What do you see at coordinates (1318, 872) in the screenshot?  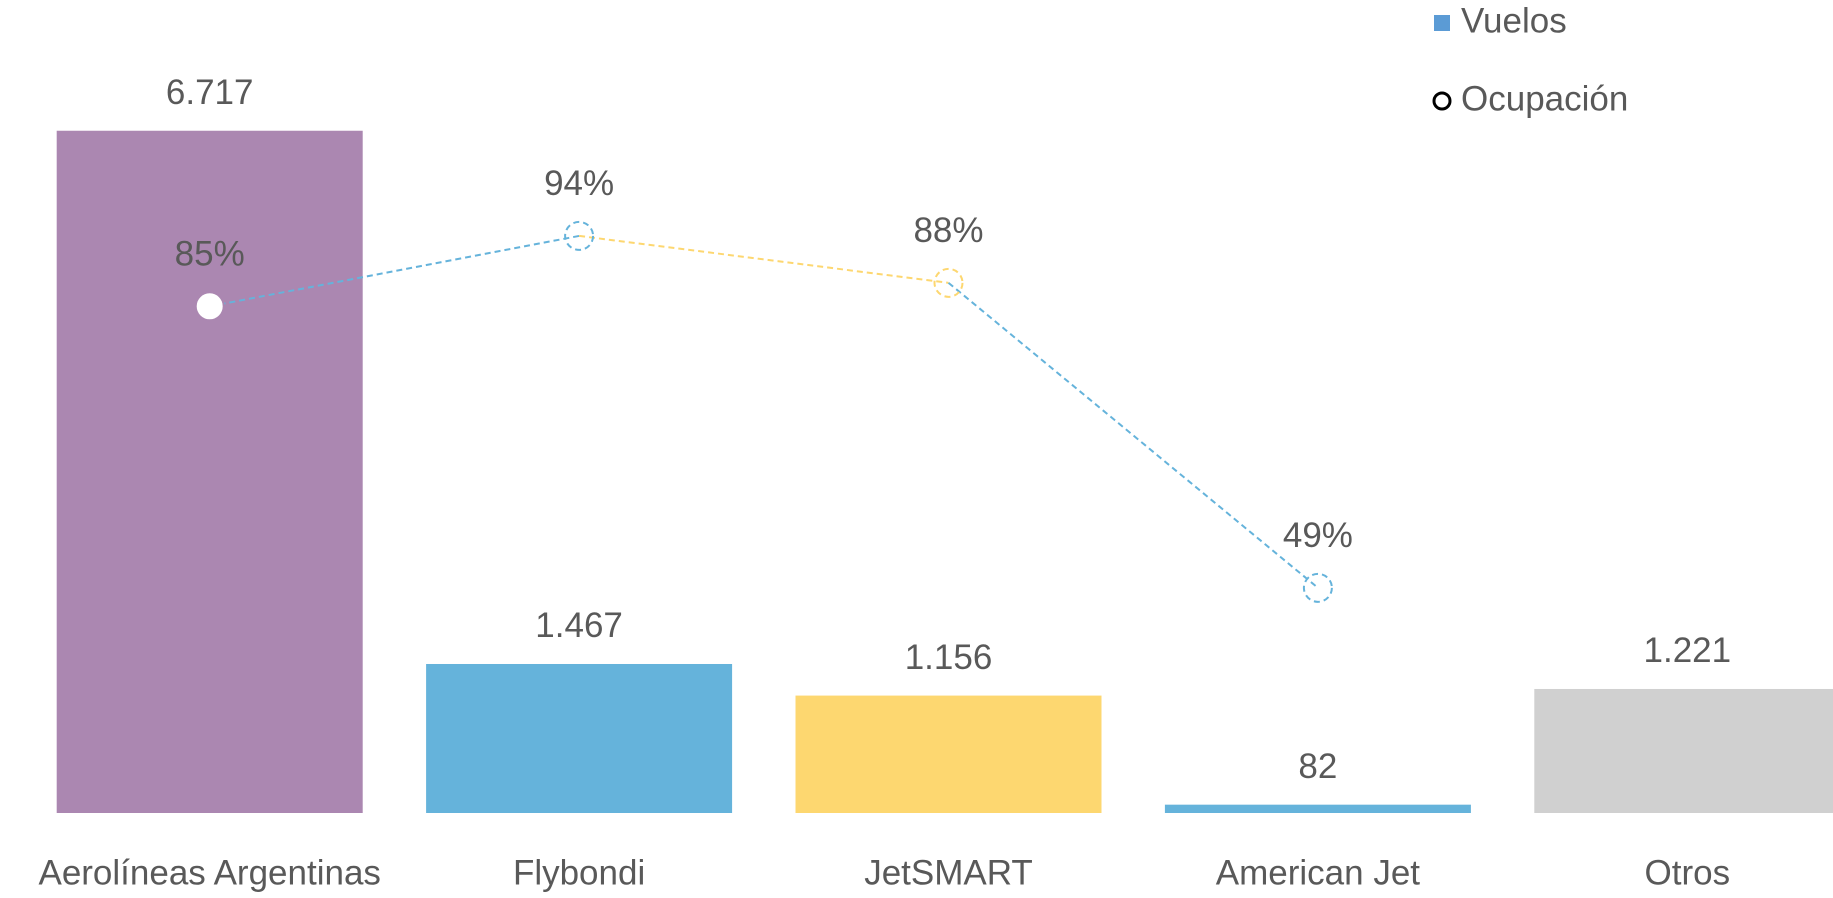 I see `x-tick-label: American Jet` at bounding box center [1318, 872].